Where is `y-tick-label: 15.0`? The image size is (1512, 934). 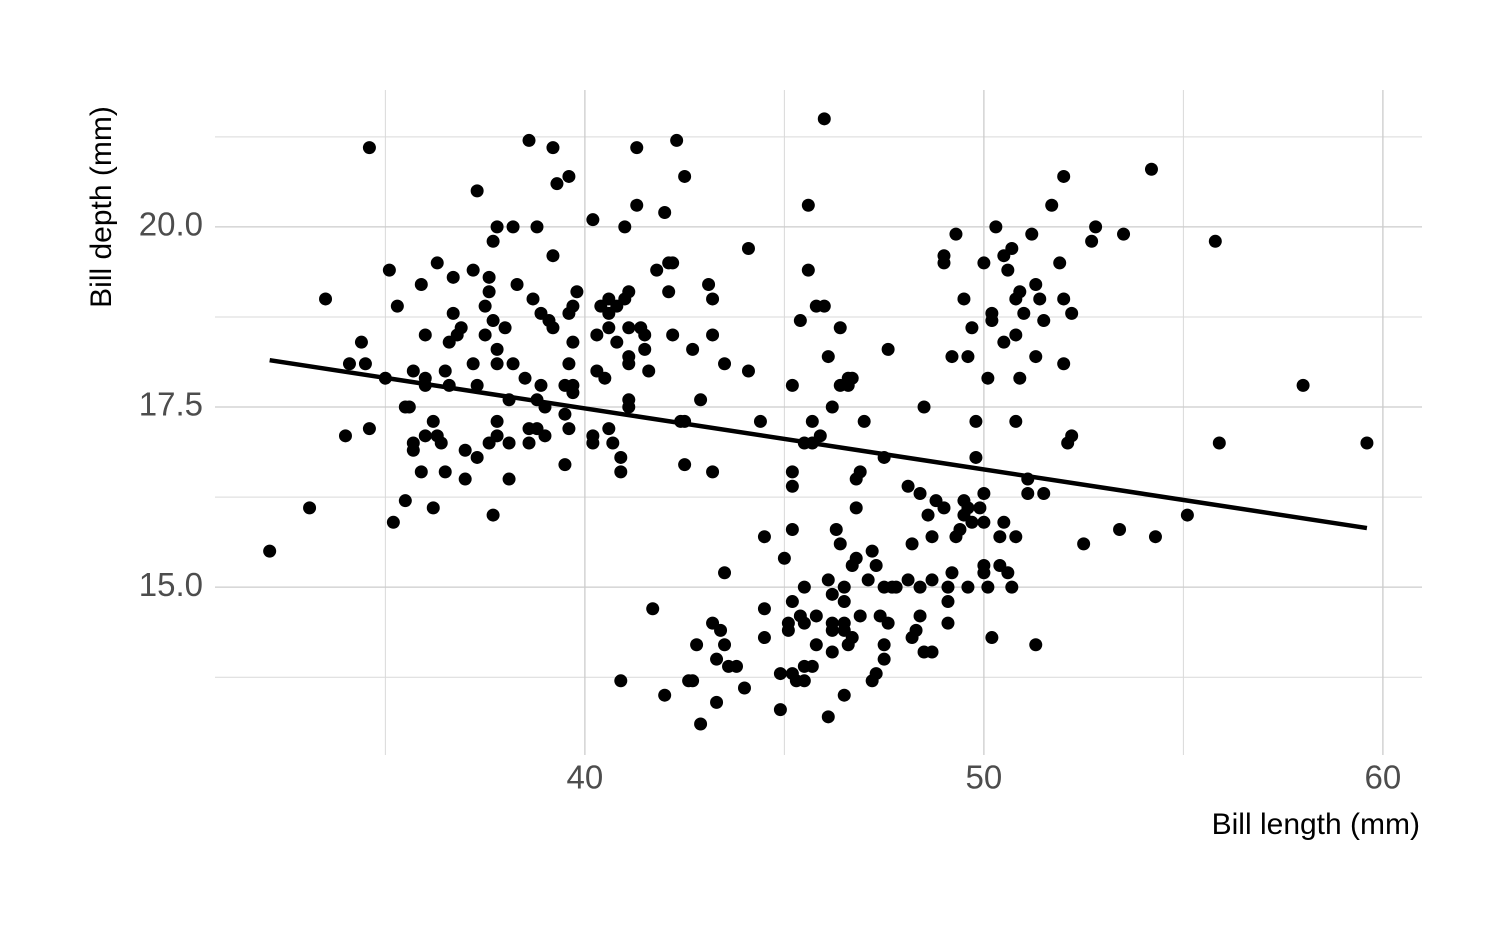 y-tick-label: 15.0 is located at coordinates (171, 584).